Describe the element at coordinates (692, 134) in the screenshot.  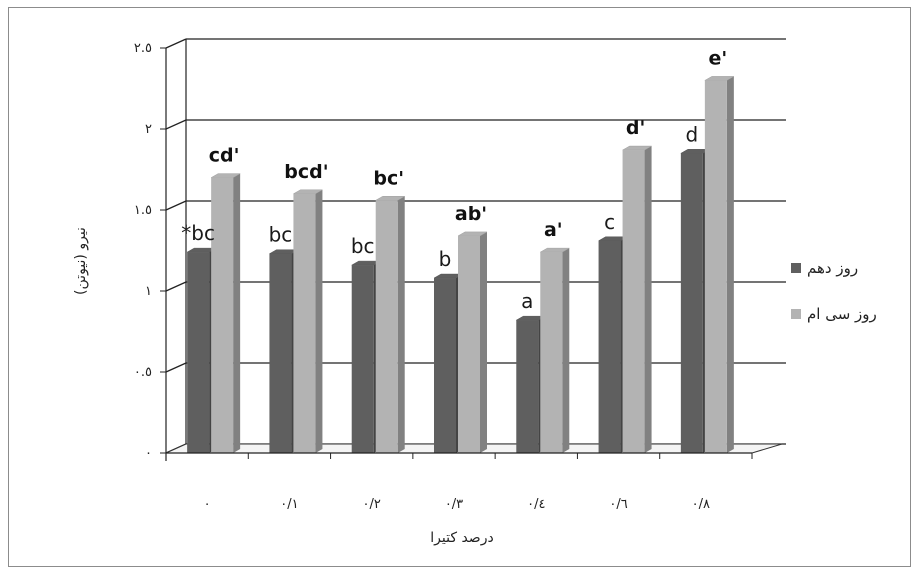
I see `data-label-day10: d` at that location.